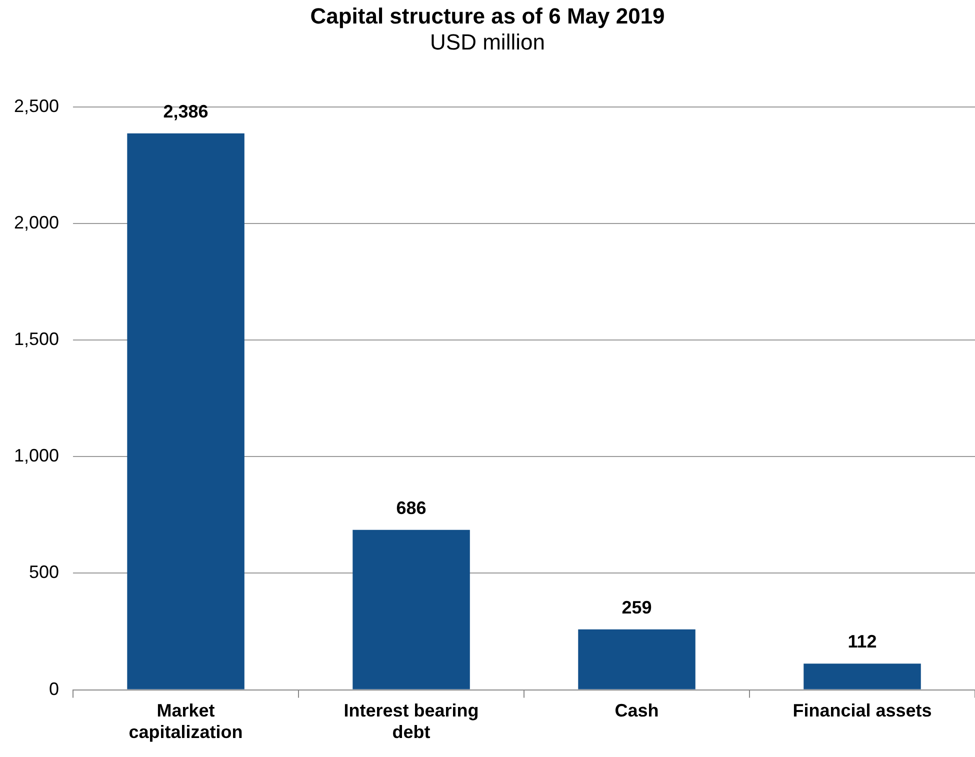 The width and height of the screenshot is (975, 757). Describe the element at coordinates (411, 508) in the screenshot. I see `data-label: 686` at that location.